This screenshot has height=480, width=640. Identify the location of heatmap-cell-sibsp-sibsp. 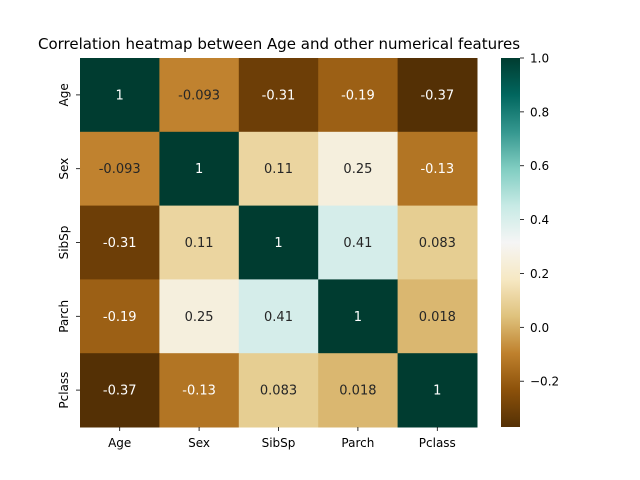
(278, 242).